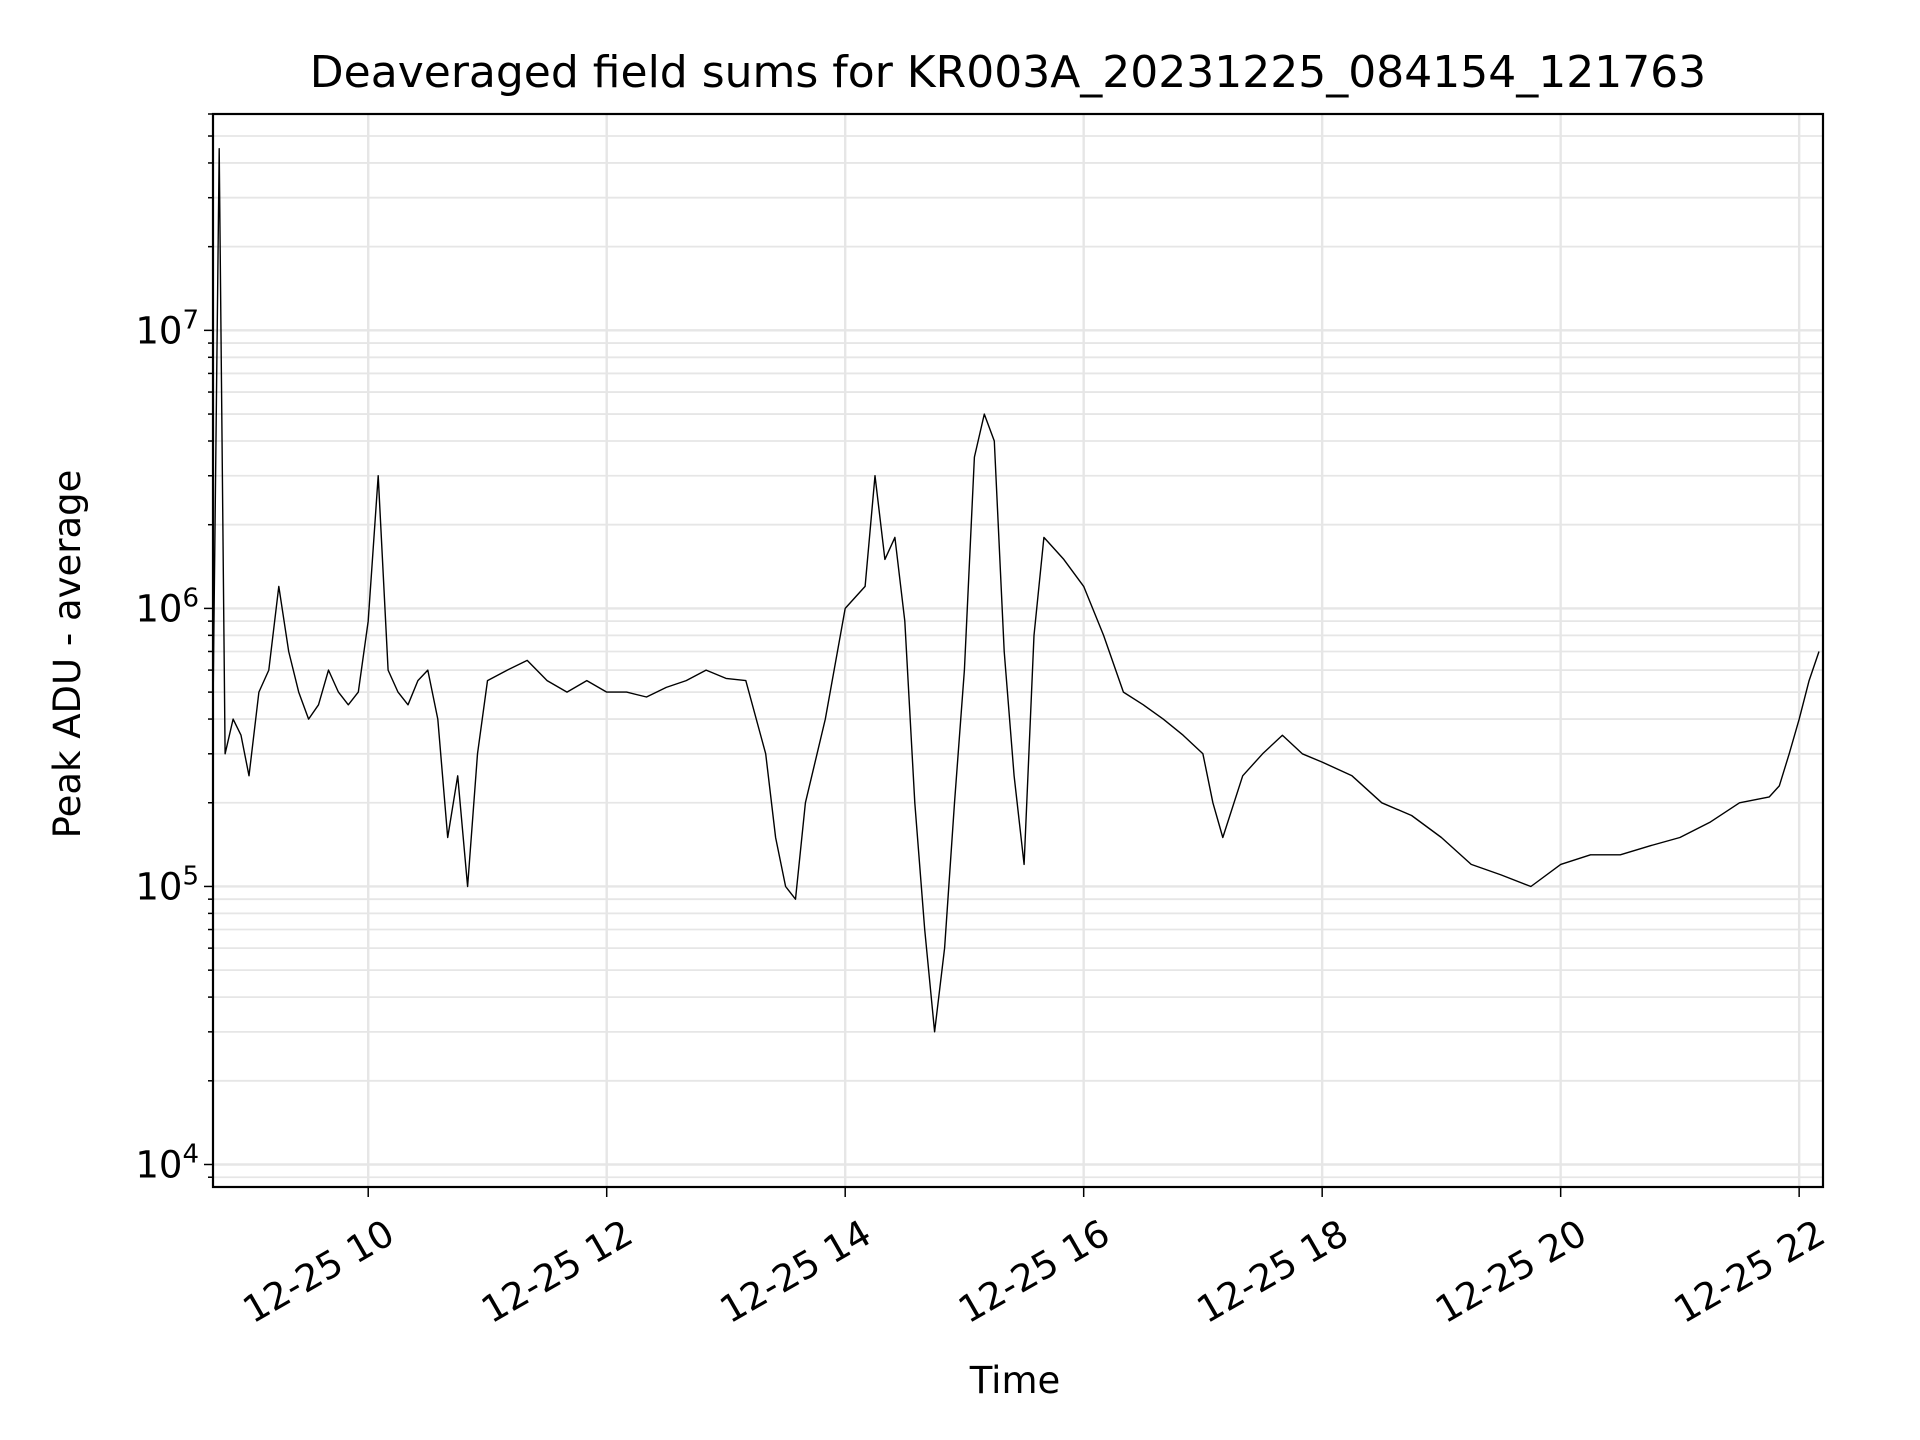  Describe the element at coordinates (167, 606) in the screenshot. I see `y-tick-label: 106` at that location.